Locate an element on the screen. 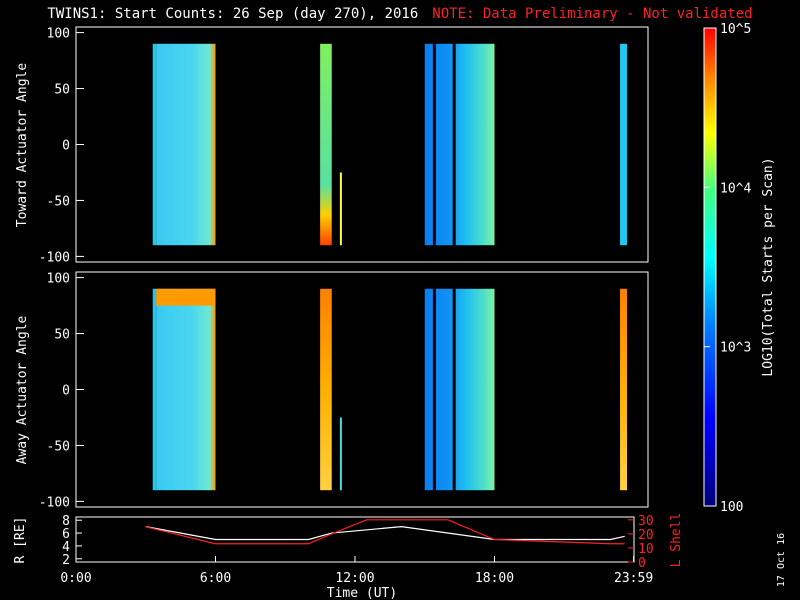 The width and height of the screenshot is (800, 600). r-tick-label-0: 8 is located at coordinates (66, 521).